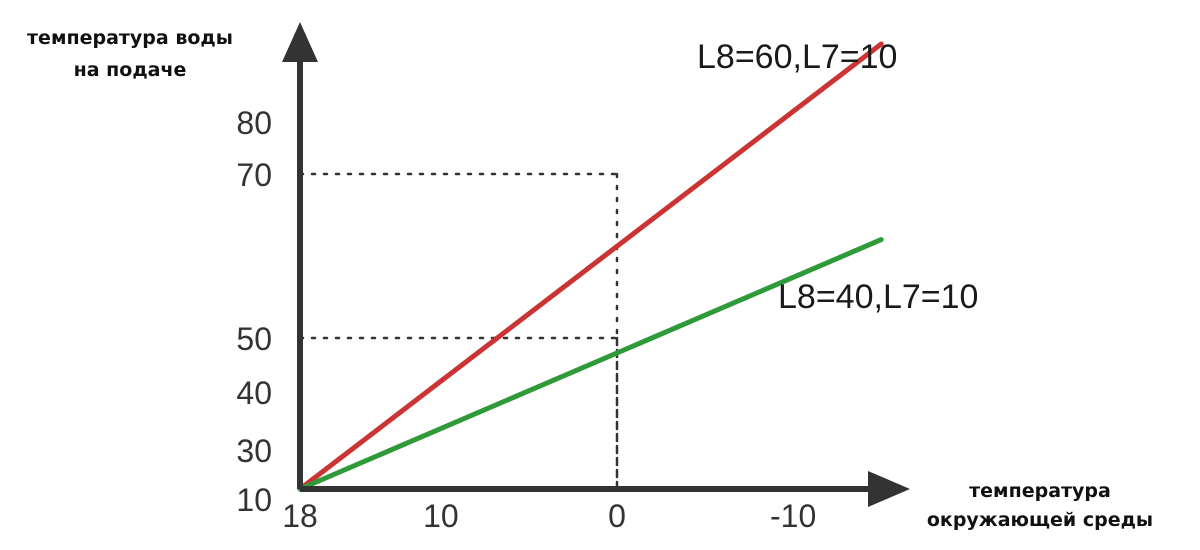  What do you see at coordinates (441, 516) in the screenshot?
I see `x-tick-label-10: 10` at bounding box center [441, 516].